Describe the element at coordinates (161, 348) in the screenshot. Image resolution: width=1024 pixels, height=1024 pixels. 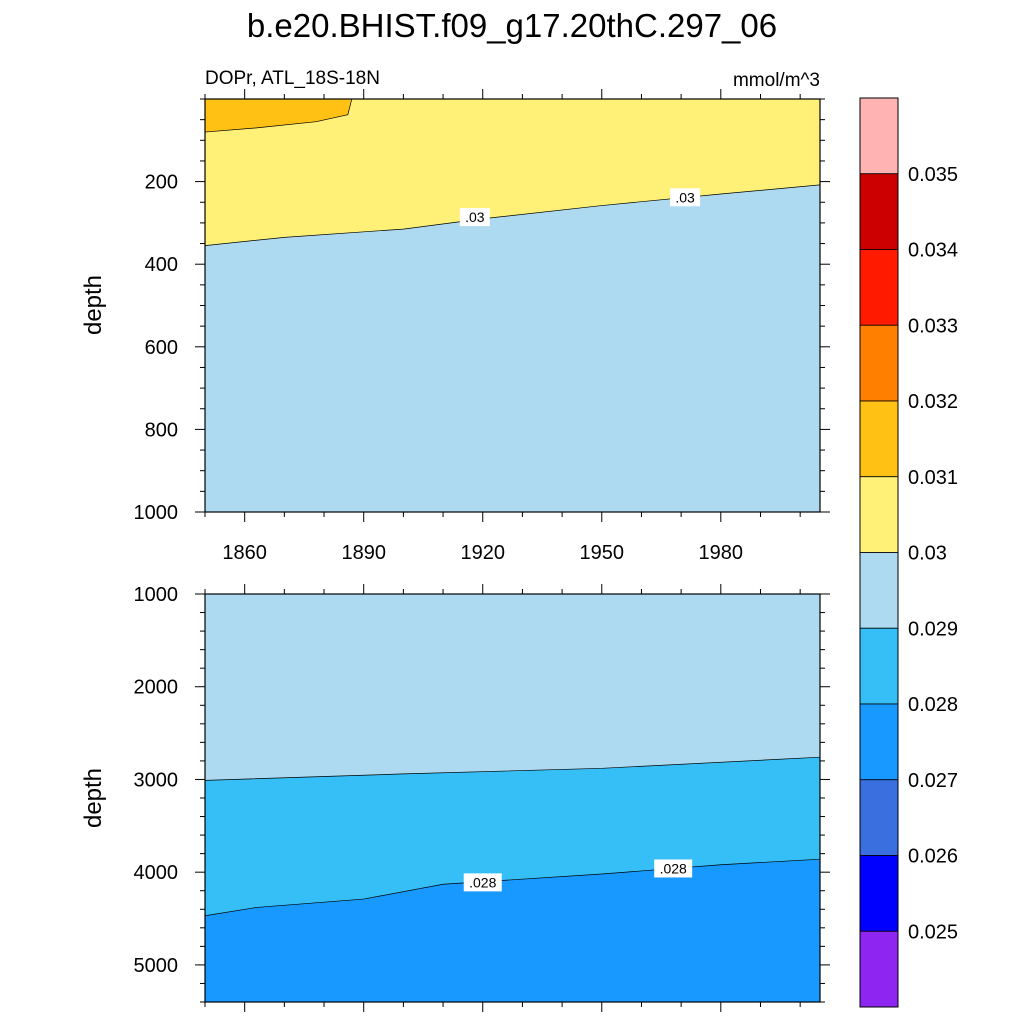
I see `y-tick-label: 600` at that location.